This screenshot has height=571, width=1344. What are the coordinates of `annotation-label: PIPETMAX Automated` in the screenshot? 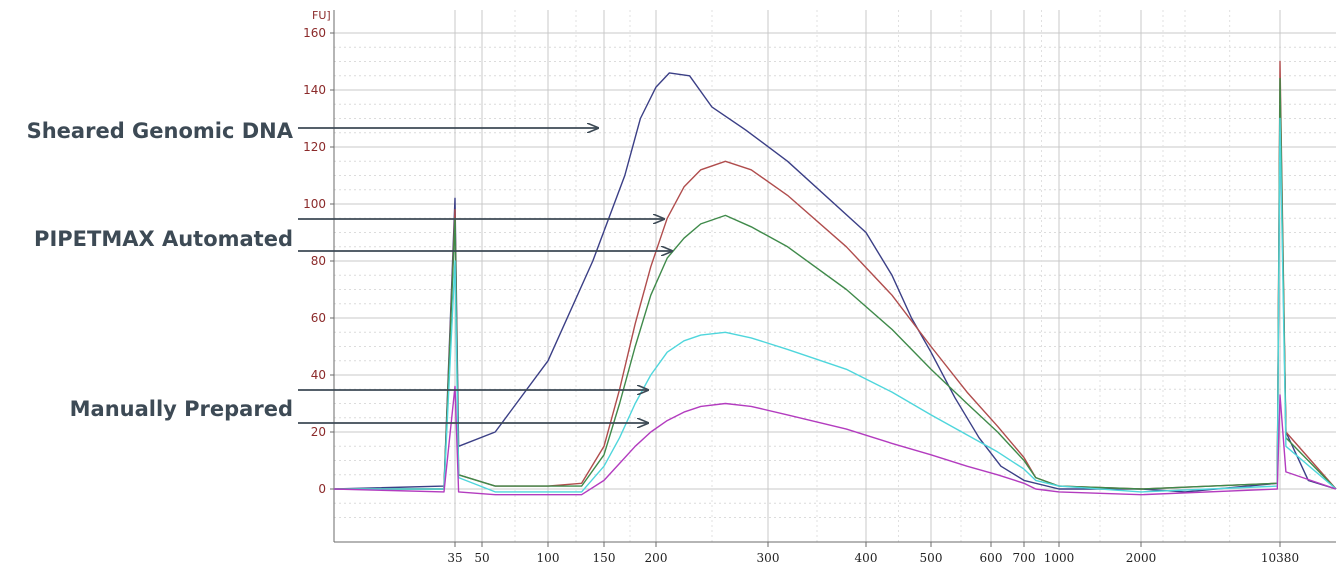 It's located at (163, 239).